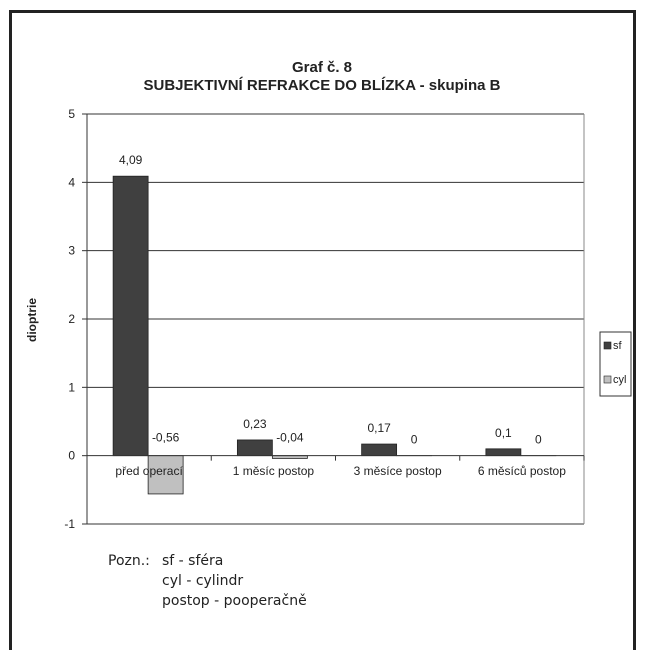 The width and height of the screenshot is (646, 650). Describe the element at coordinates (192, 561) in the screenshot. I see `note-line-sf: sf - sféra` at that location.